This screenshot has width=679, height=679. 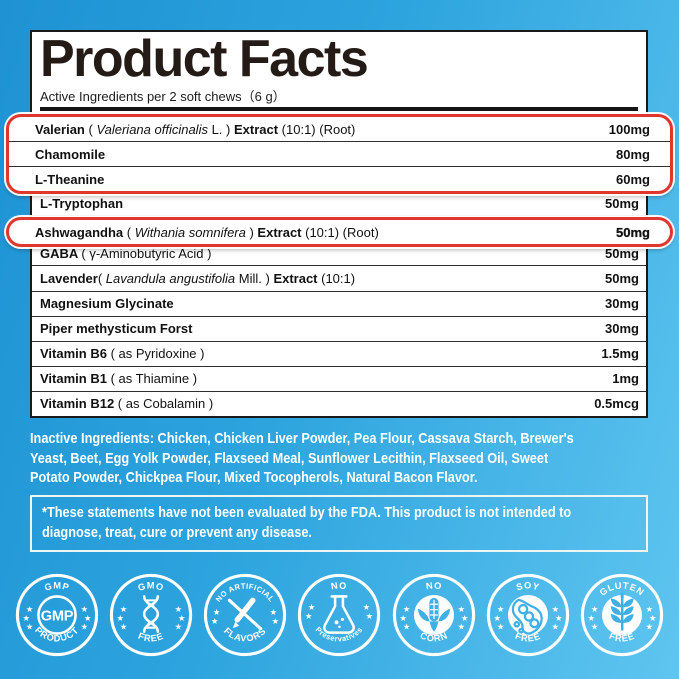 What do you see at coordinates (339, 329) in the screenshot?
I see `ingredient-row: Piper methysticum Forst 30mg` at bounding box center [339, 329].